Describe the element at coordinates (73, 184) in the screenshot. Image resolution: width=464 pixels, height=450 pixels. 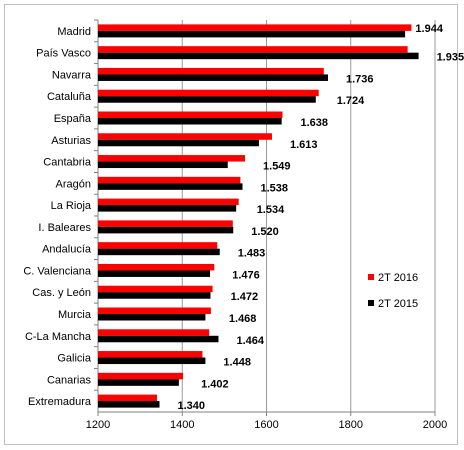
I see `category-label: Aragón` at that location.